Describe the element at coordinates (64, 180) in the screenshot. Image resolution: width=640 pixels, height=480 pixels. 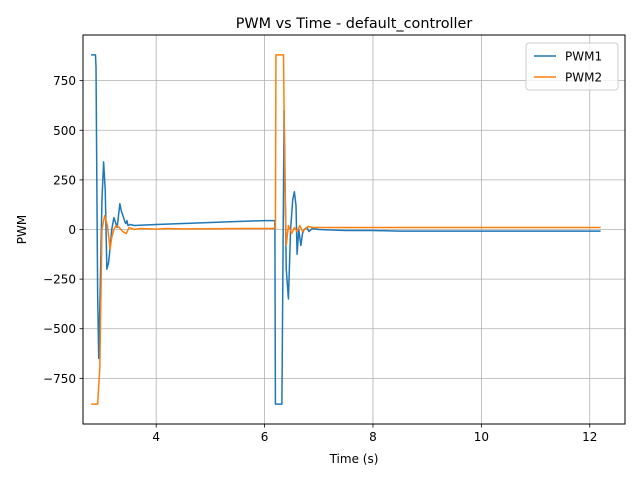
I see `y-tick-label: 250` at that location.